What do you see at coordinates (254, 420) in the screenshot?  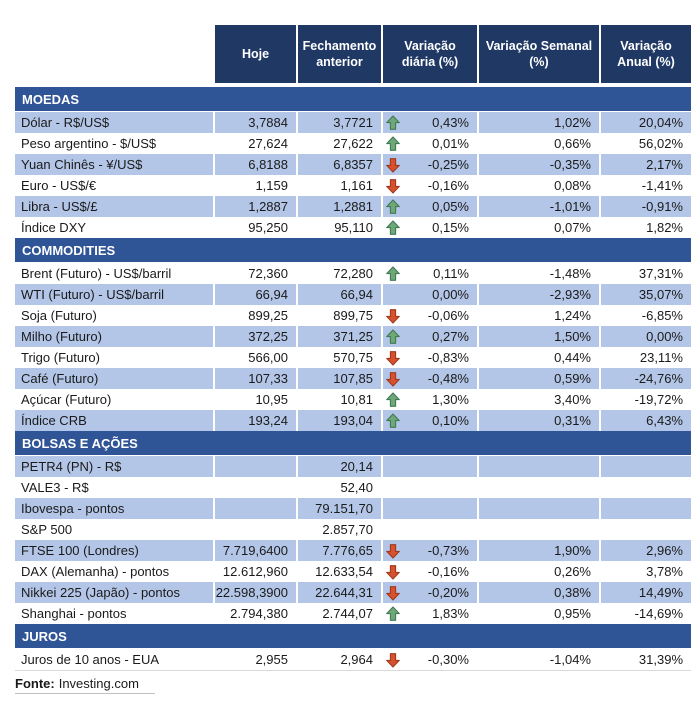 I see `hoje-cell: 193,24` at bounding box center [254, 420].